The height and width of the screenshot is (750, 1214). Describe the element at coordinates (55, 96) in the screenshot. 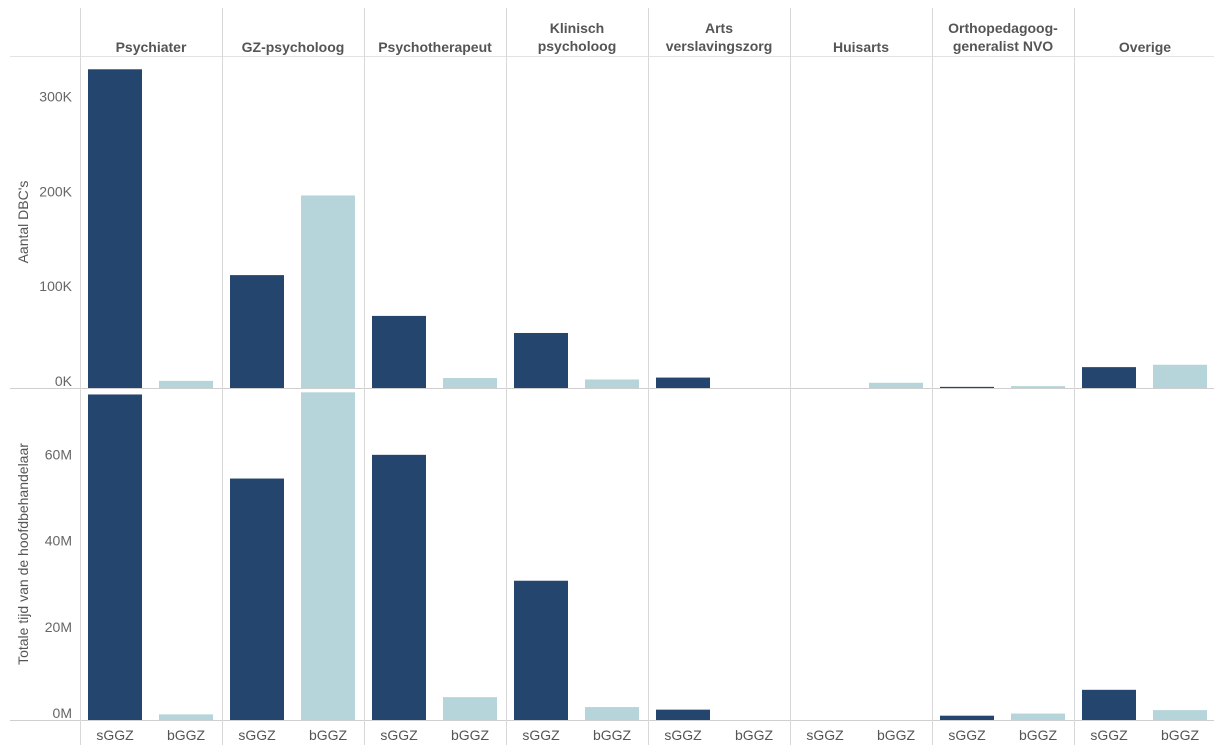

I see `y-tick-label: 300K` at that location.